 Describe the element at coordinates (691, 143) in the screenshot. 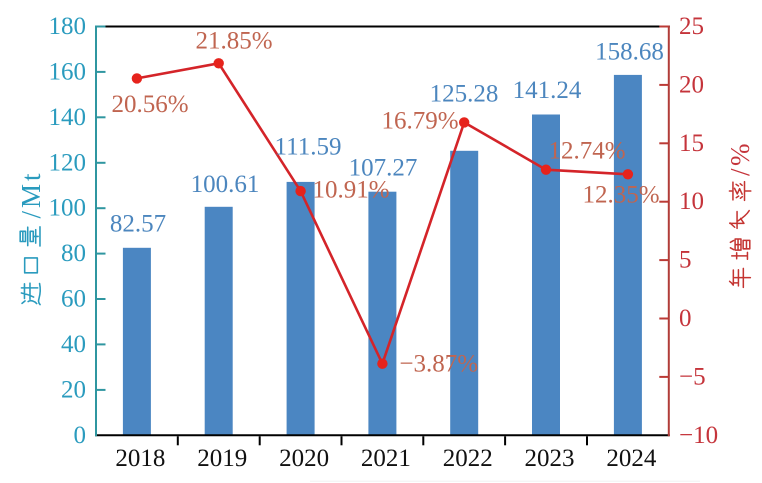

I see `svg-text: 15` at that location.